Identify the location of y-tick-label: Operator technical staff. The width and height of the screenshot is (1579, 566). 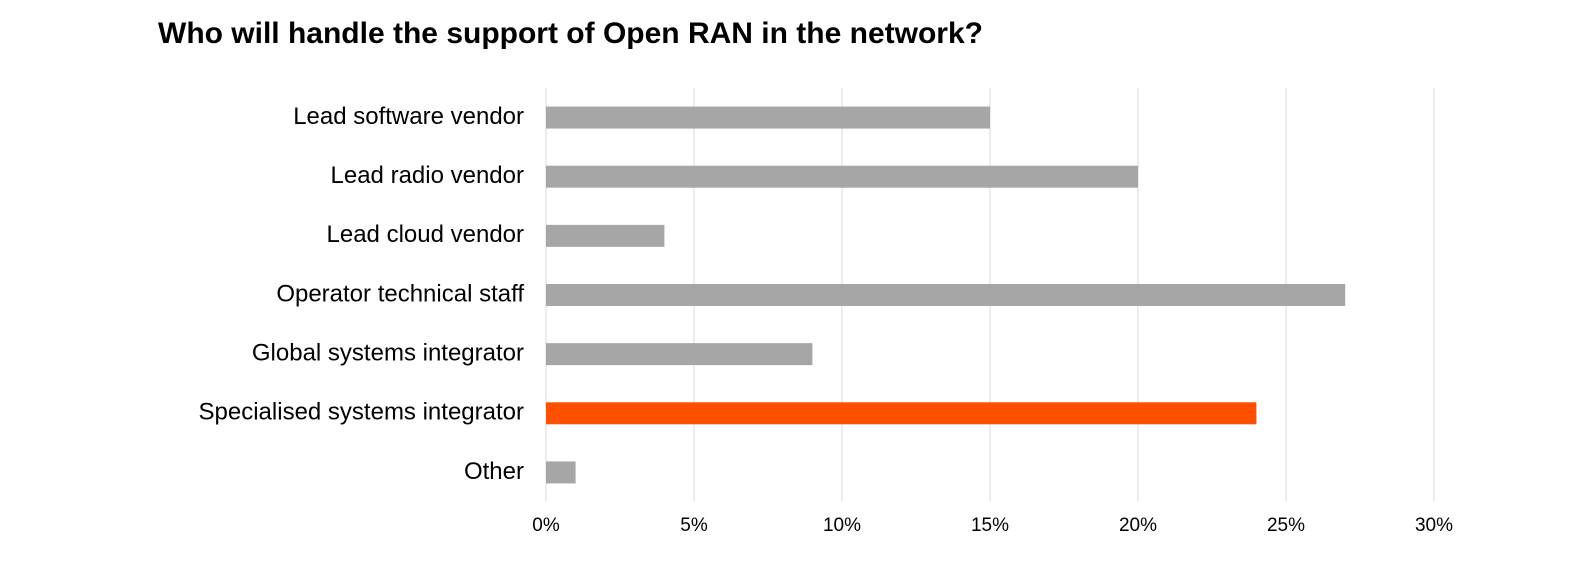
(400, 293).